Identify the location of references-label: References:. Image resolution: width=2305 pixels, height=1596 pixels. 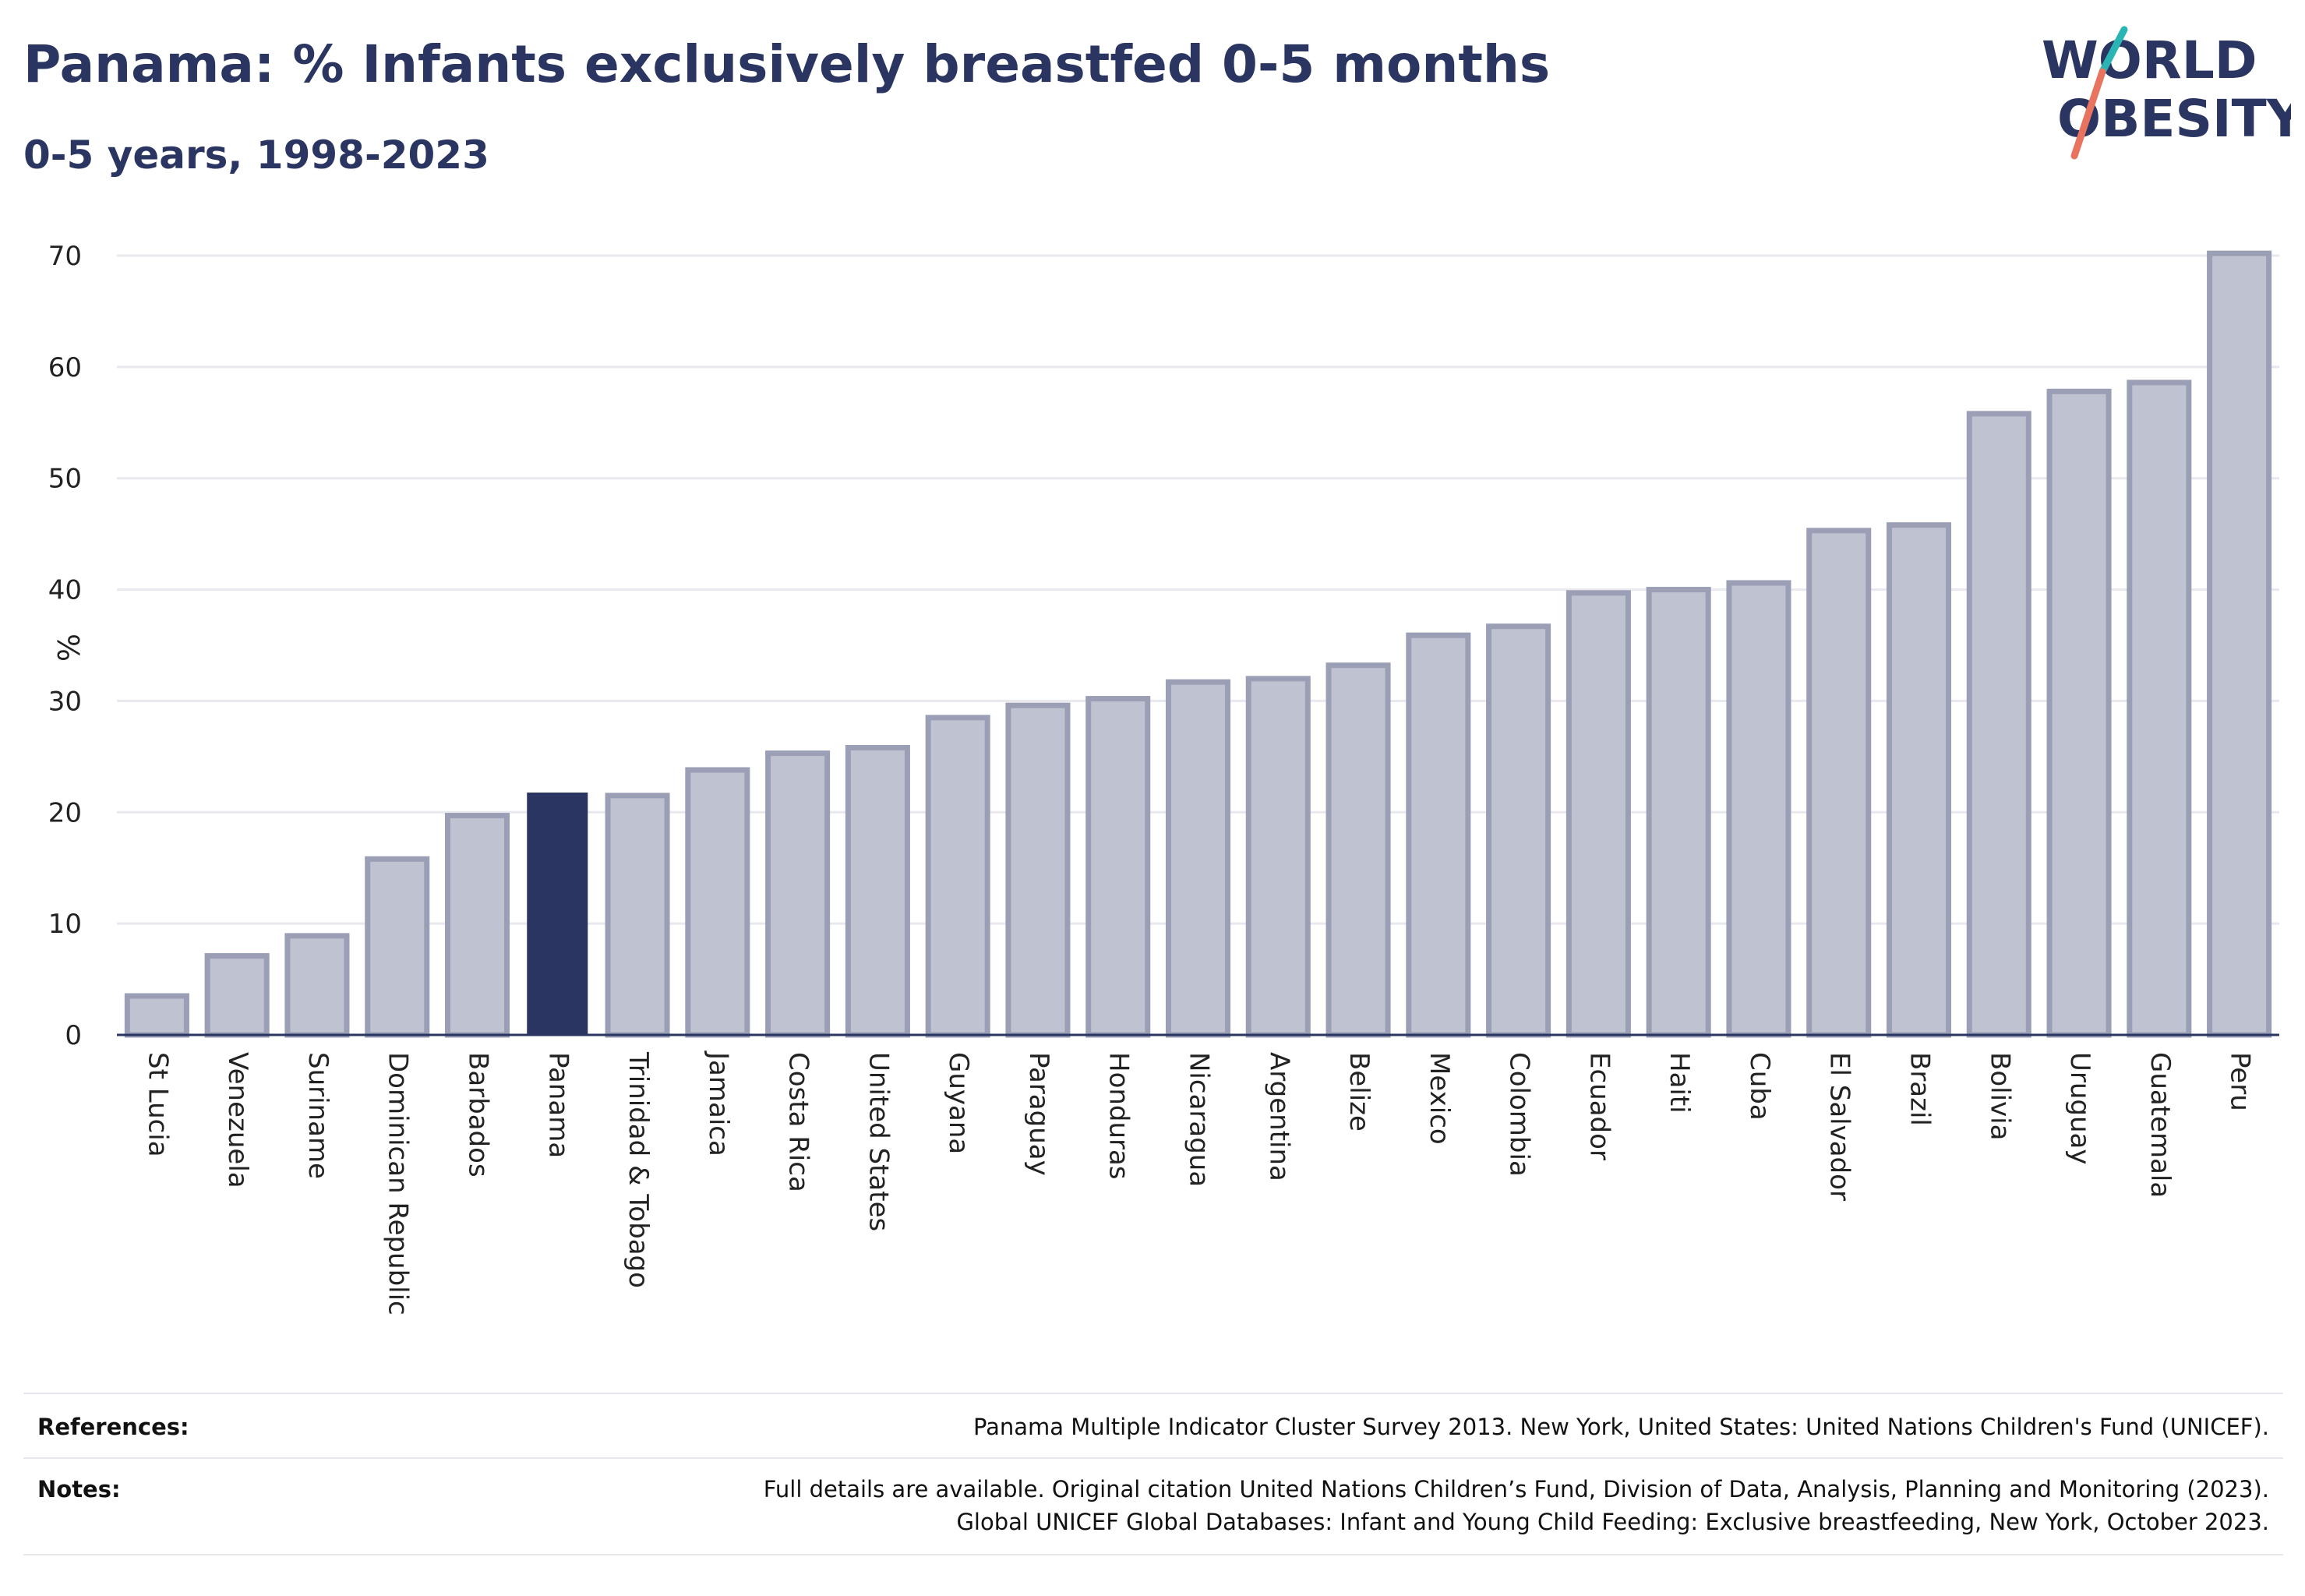
(113, 1427).